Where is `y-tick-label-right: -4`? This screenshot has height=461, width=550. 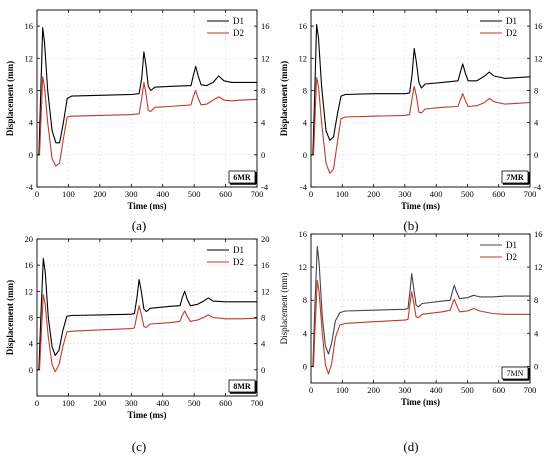 y-tick-label-right: -4 is located at coordinates (538, 187).